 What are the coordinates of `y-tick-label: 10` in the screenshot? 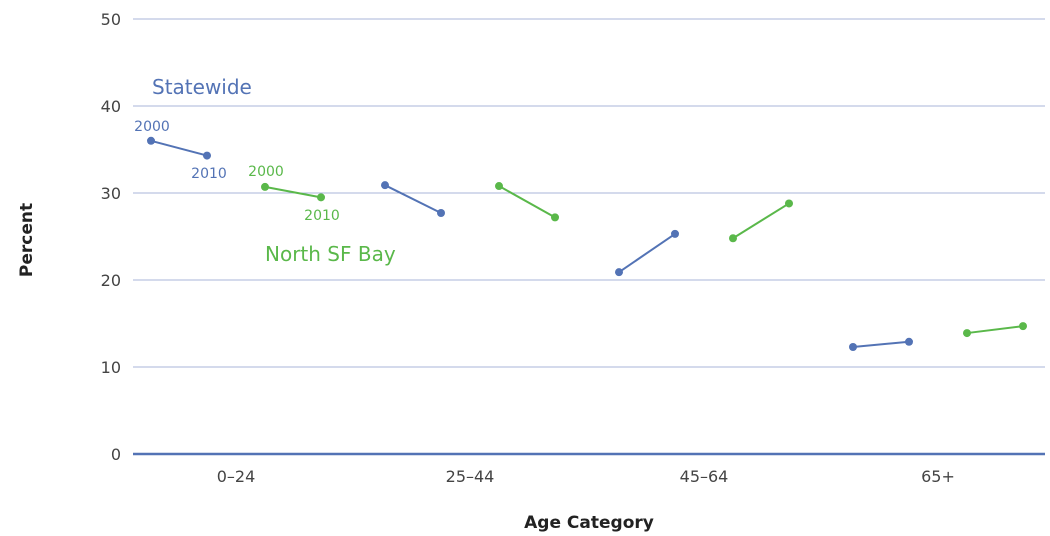 It's located at (111, 367).